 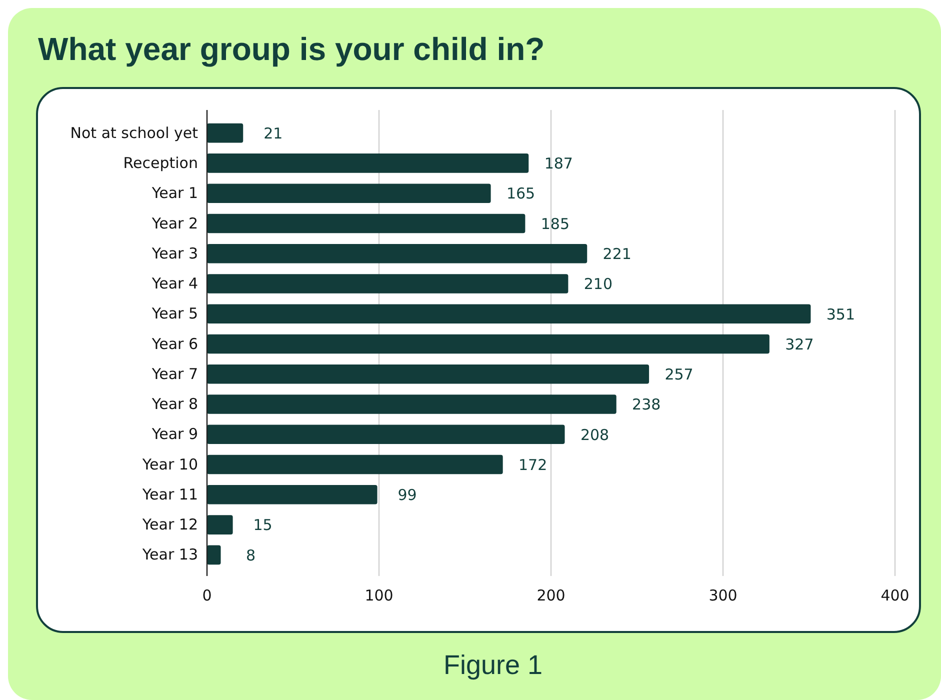 What do you see at coordinates (273, 133) in the screenshot?
I see `data-label: 21` at bounding box center [273, 133].